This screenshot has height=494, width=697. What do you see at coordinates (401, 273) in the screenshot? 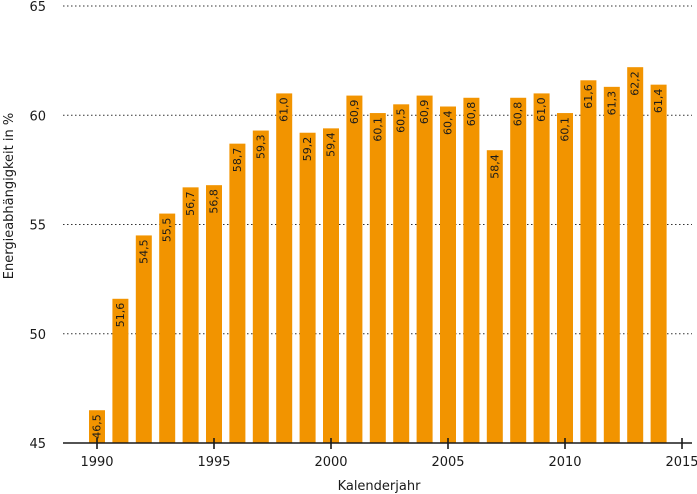
I see `bar-2003` at bounding box center [401, 273].